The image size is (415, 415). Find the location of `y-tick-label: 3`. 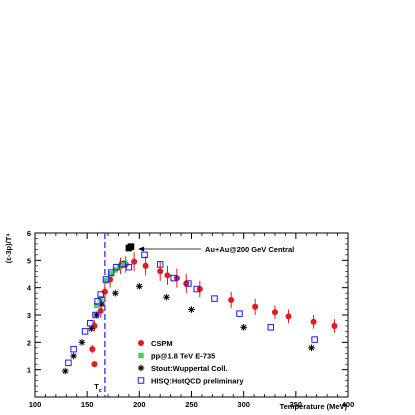

y-tick-label: 3 is located at coordinates (29, 315).